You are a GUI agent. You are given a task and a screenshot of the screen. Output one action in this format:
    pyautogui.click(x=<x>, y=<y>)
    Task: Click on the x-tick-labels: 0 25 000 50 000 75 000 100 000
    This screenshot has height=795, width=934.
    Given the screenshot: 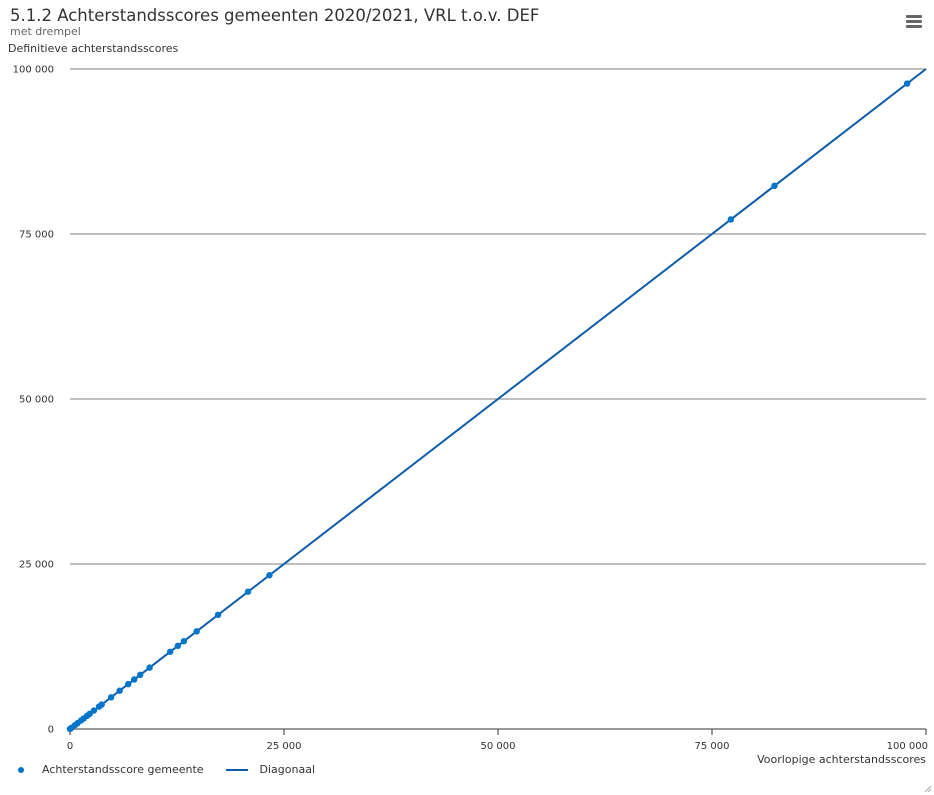 What is the action you would take?
    pyautogui.click(x=497, y=740)
    